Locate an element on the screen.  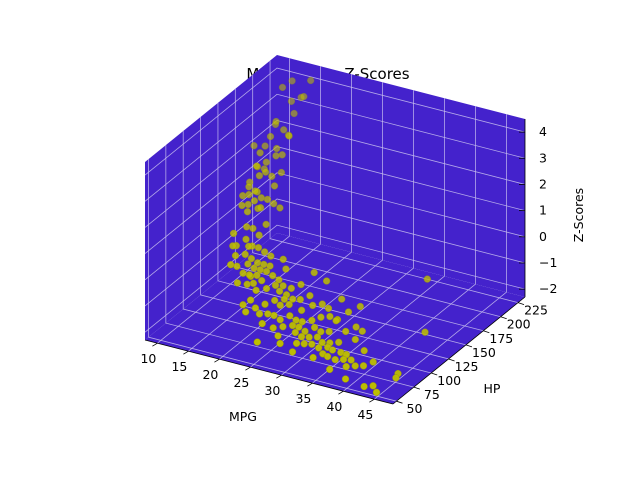
z-tick-label: −2 is located at coordinates (548, 288).